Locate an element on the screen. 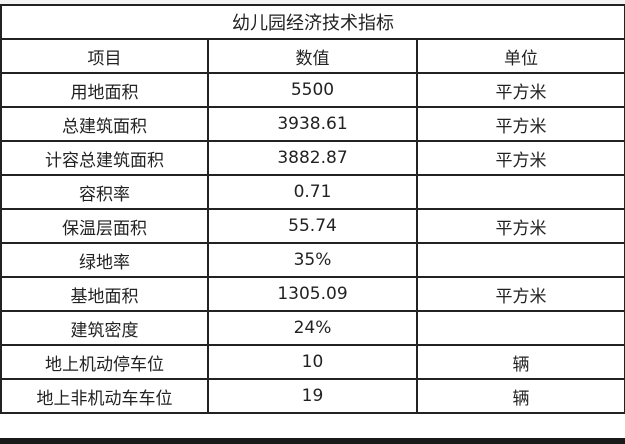  row-value: 3882.87 is located at coordinates (312, 158).